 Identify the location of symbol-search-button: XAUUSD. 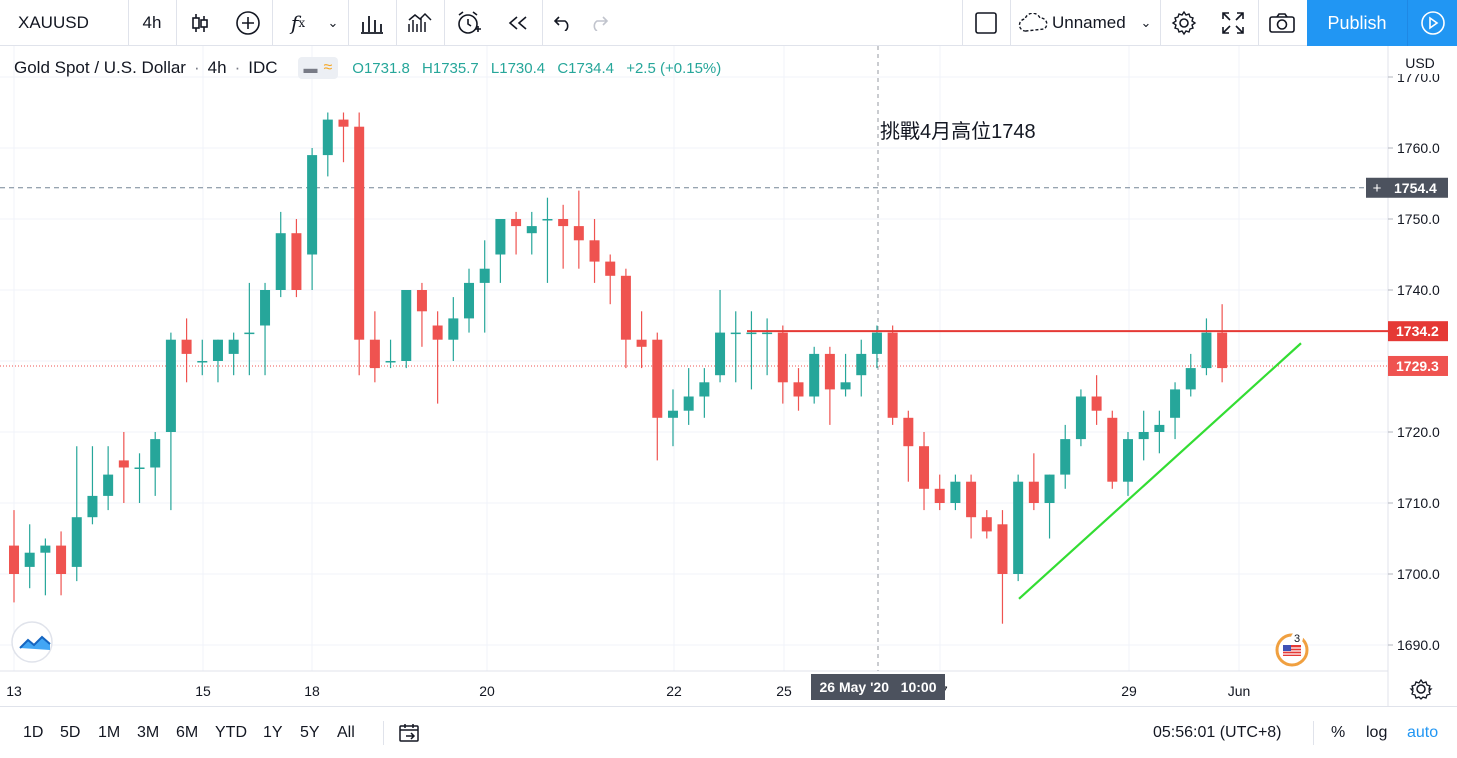
(53, 22).